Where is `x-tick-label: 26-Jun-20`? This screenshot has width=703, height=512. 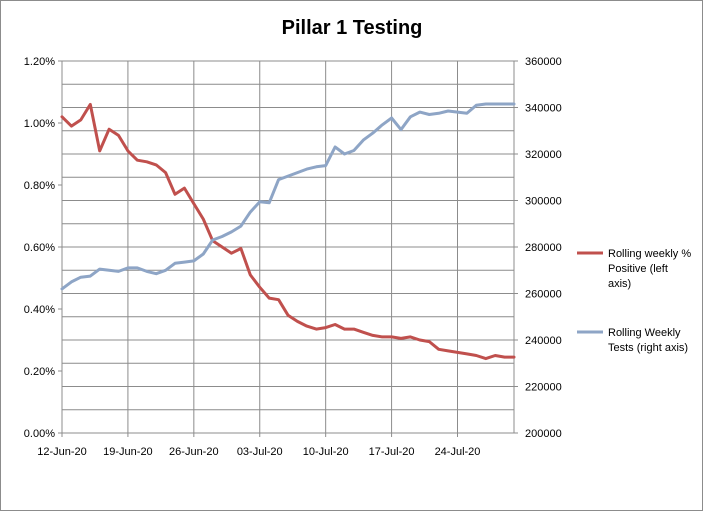
x-tick-label: 26-Jun-20 is located at coordinates (194, 452).